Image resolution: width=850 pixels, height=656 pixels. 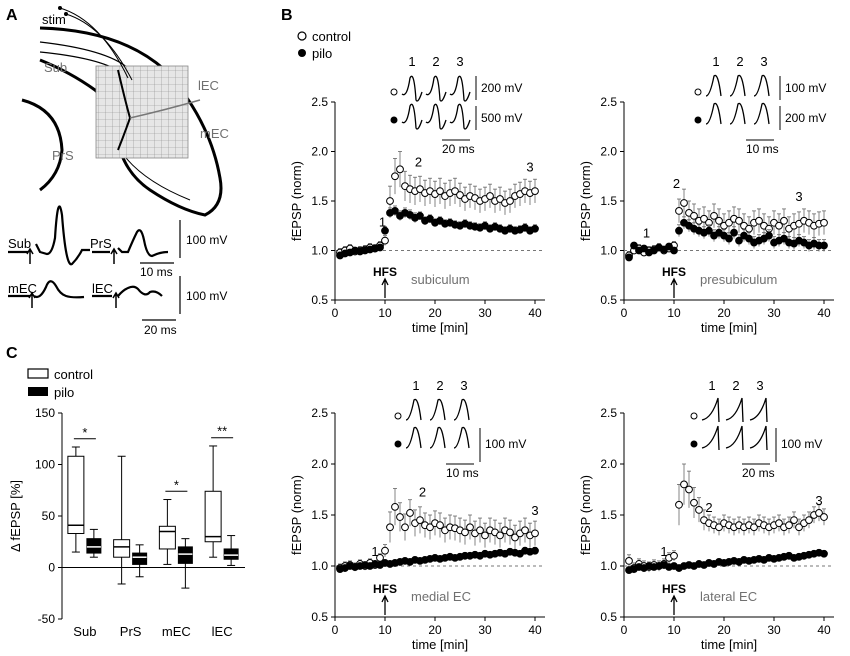 What do you see at coordinates (15, 516) in the screenshot?
I see `y-axis-label: Δ fEPSP [%]` at bounding box center [15, 516].